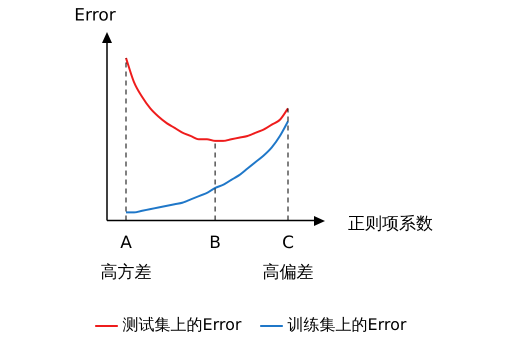 The height and width of the screenshot is (344, 505). Describe the element at coordinates (215, 242) in the screenshot. I see `x-tick-label: B` at that location.